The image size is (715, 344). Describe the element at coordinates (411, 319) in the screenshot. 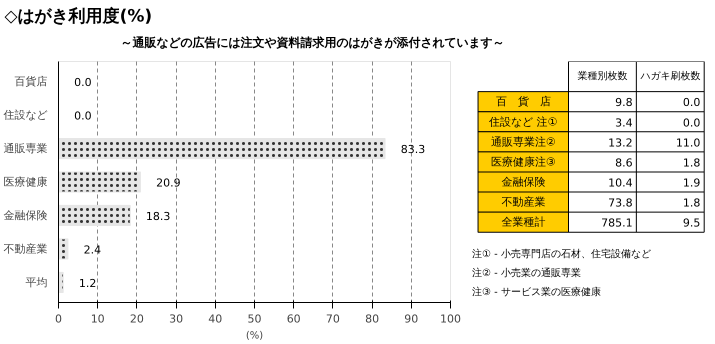

I see `x-tick-label: 90` at that location.